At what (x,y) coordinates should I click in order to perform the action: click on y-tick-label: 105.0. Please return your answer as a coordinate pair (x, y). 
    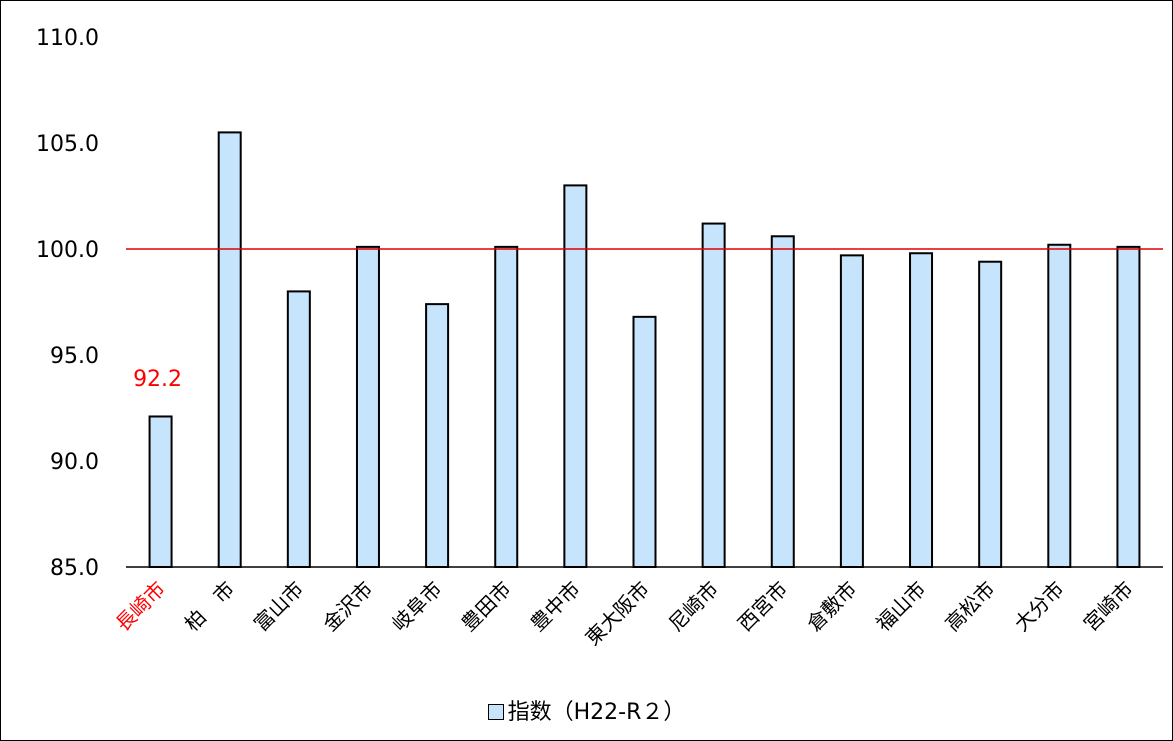
    Looking at the image, I should click on (67, 144).